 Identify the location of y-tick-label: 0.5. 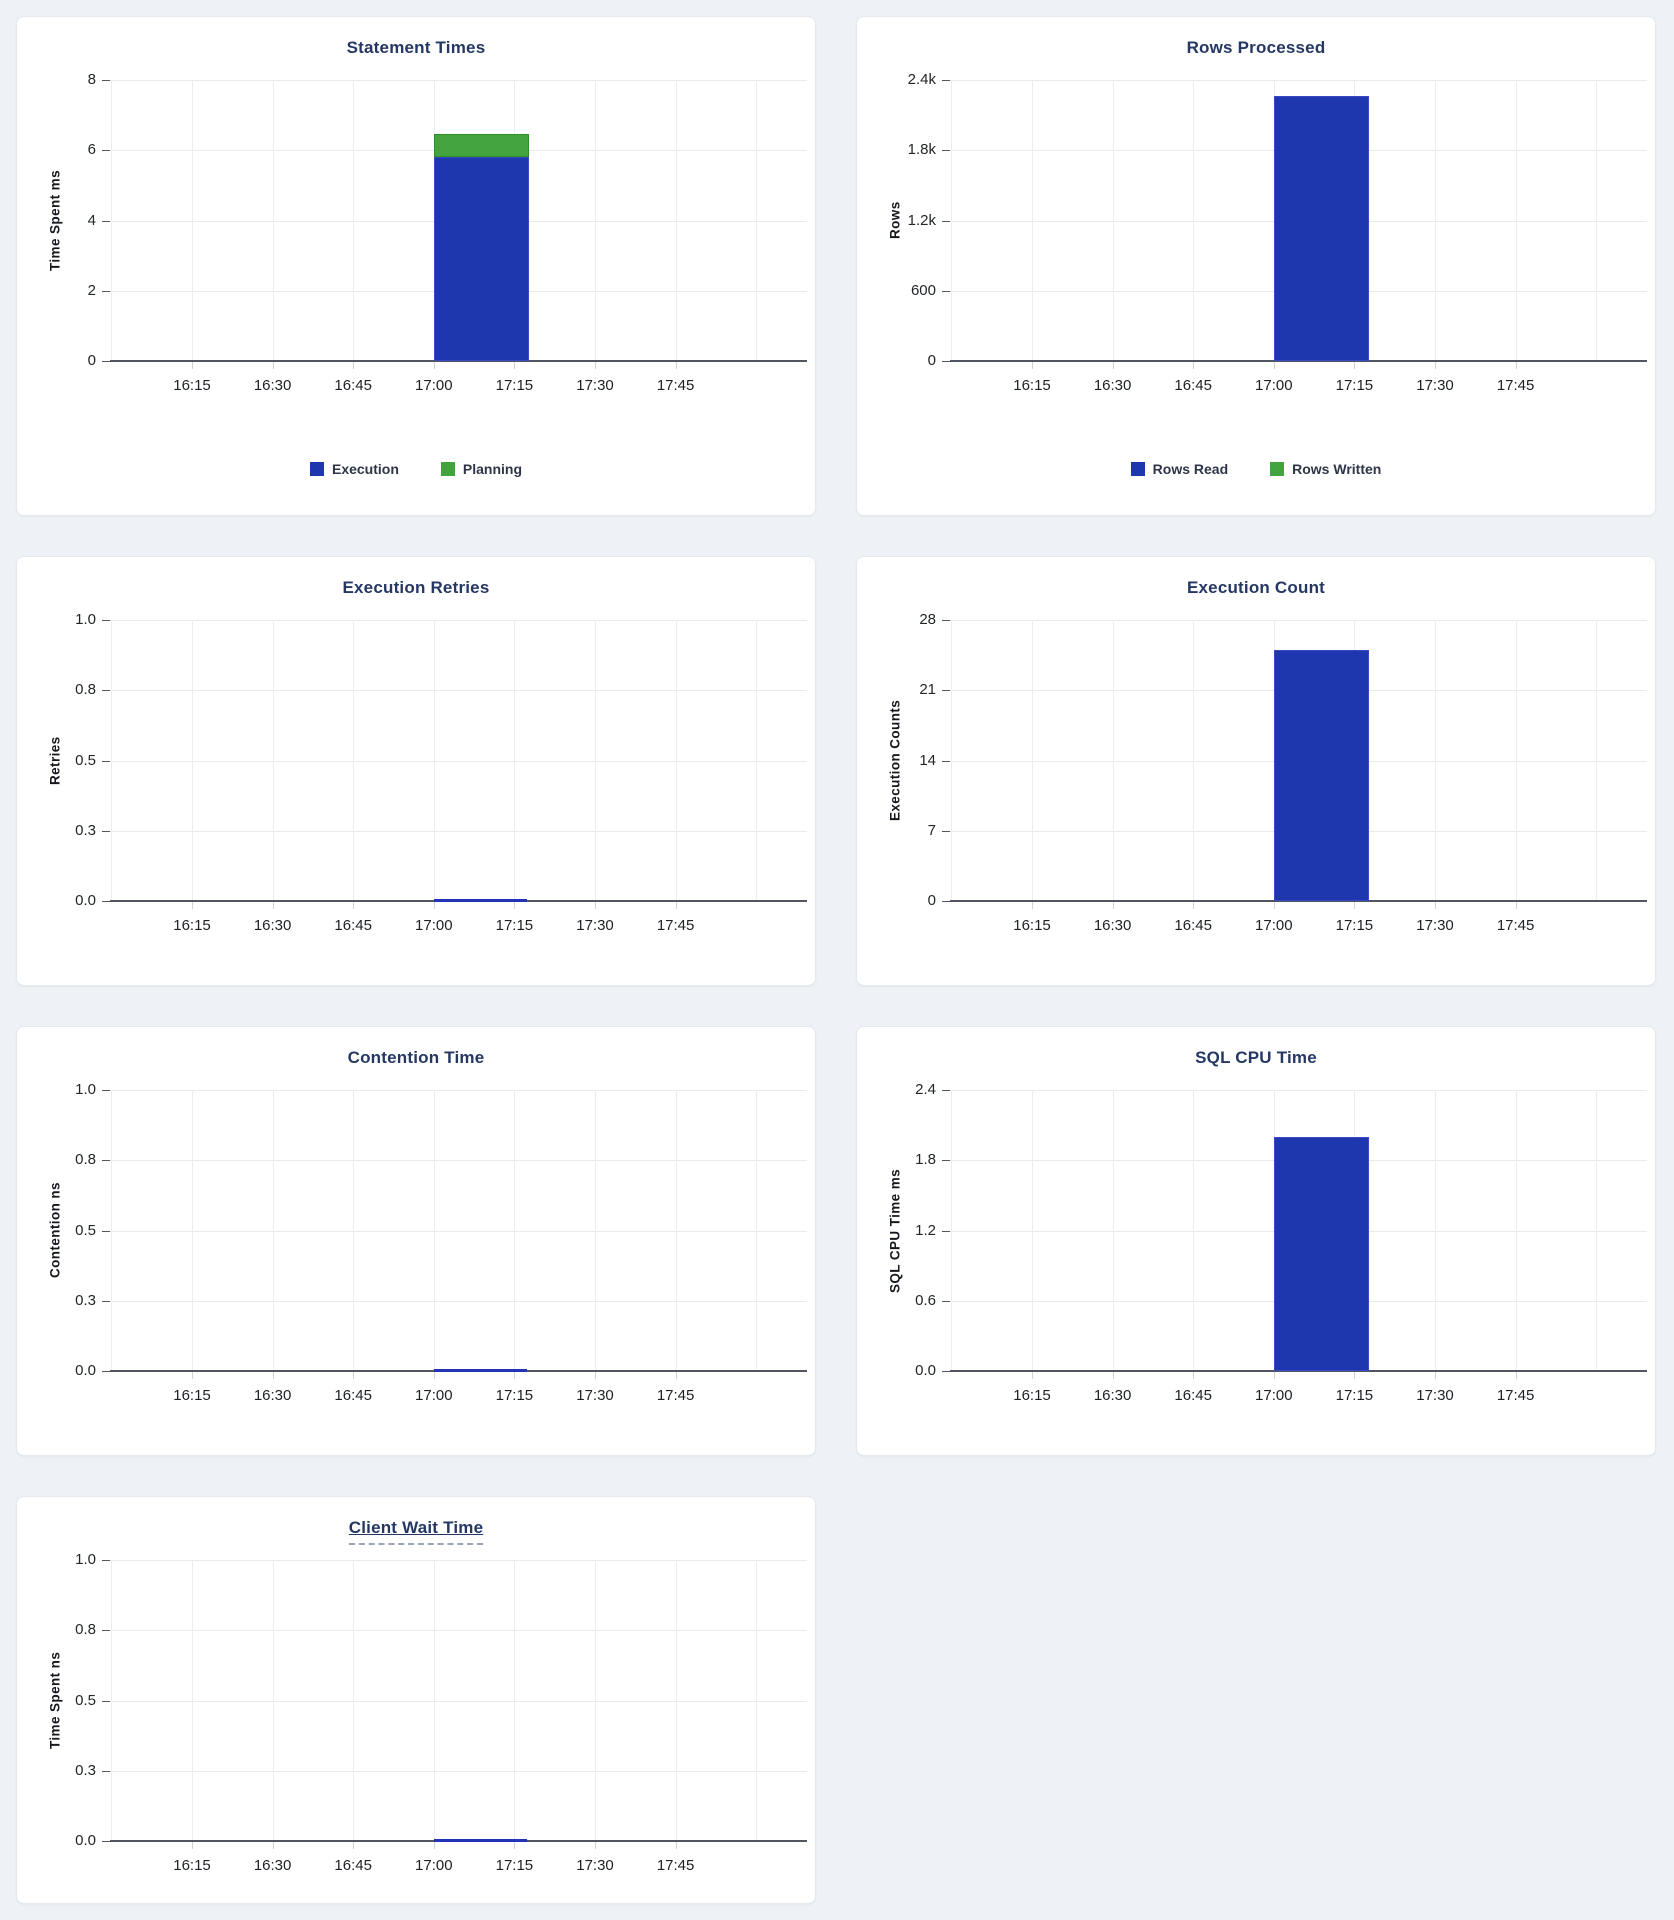
(85, 760).